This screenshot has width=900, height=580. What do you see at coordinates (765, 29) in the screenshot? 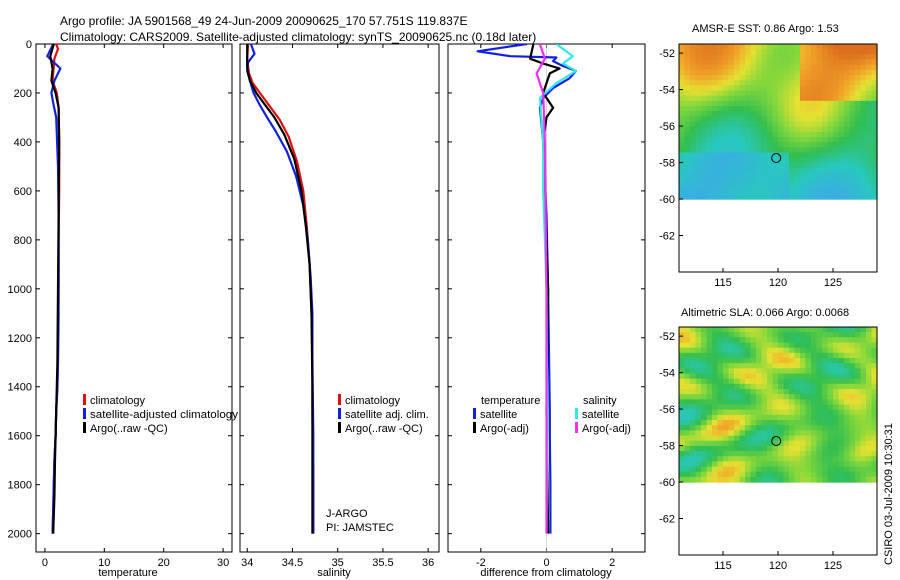
I see `sst-map-title: AMSR-E SST: 0.86 Argo: 1.53` at bounding box center [765, 29].